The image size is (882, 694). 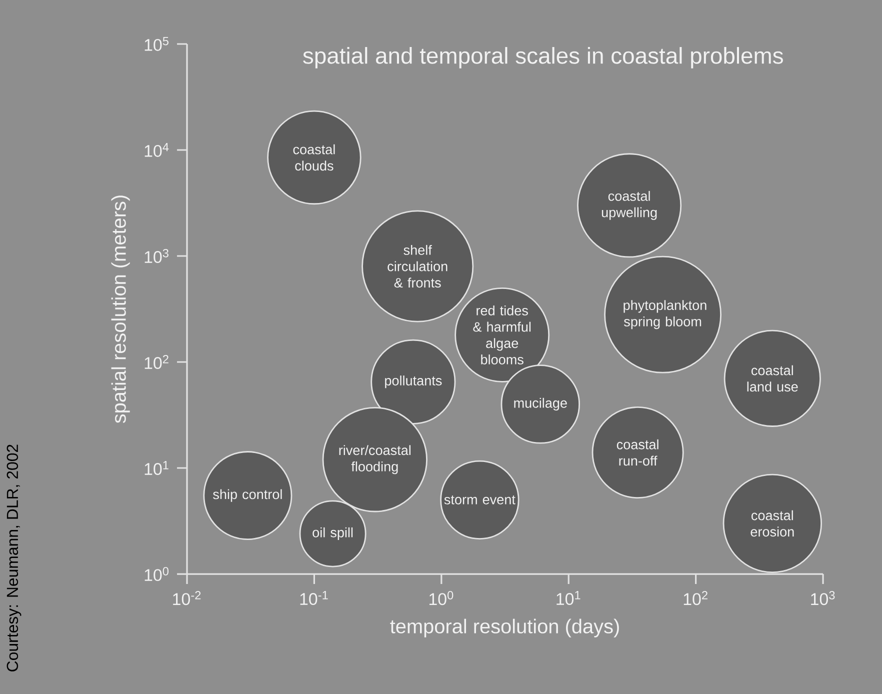 What do you see at coordinates (413, 382) in the screenshot?
I see `annotation: pollutants` at bounding box center [413, 382].